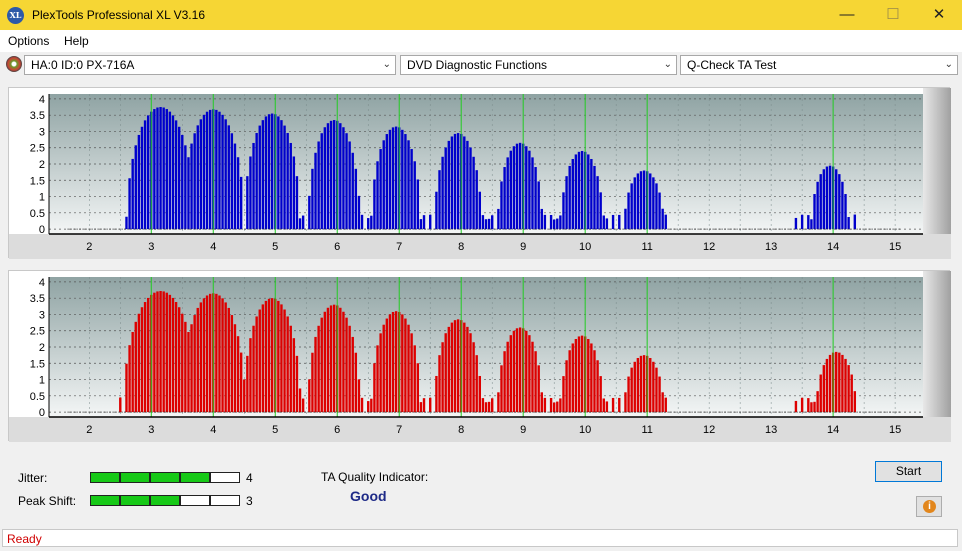  I want to click on x-tick-label: 4, so click(213, 247).